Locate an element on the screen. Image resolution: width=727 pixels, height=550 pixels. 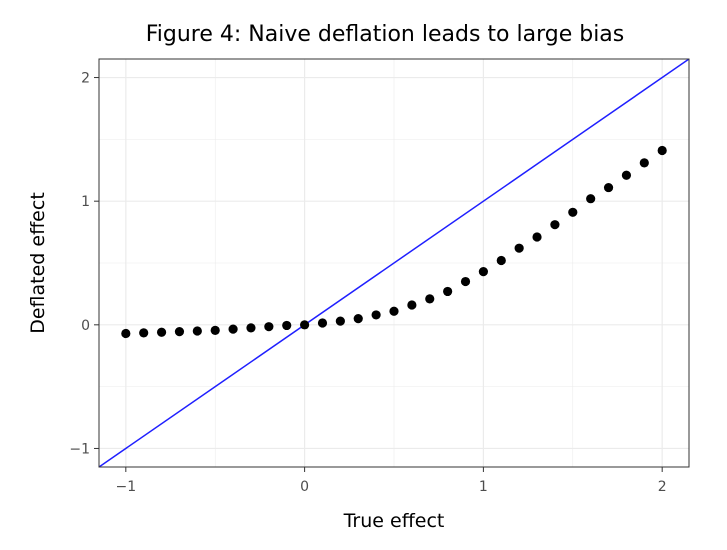
y-tick-label: 2 is located at coordinates (85, 79).